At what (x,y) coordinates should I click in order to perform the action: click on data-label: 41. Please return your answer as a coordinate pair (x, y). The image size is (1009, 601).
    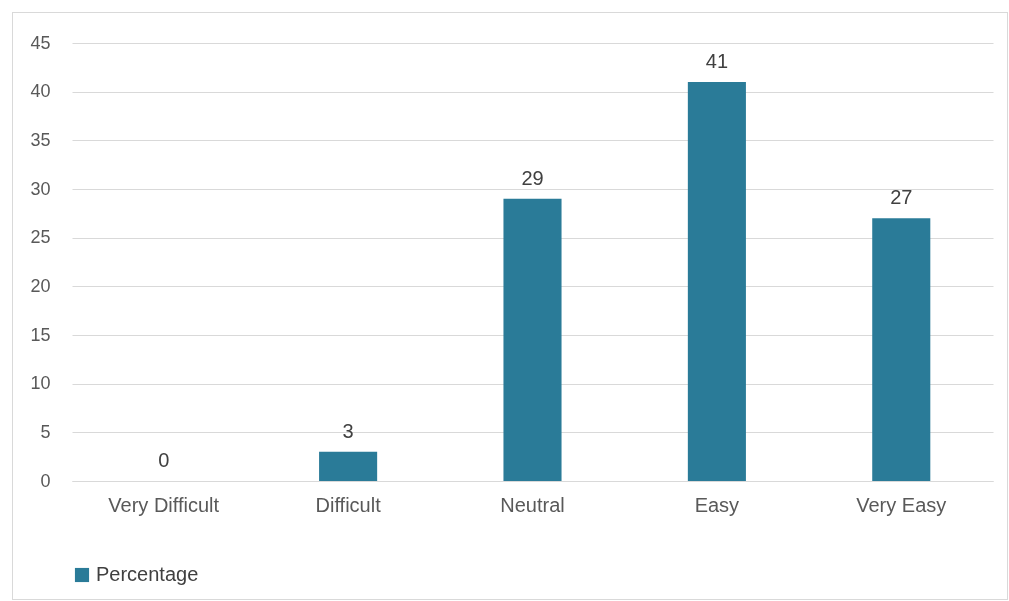
    Looking at the image, I should click on (717, 60).